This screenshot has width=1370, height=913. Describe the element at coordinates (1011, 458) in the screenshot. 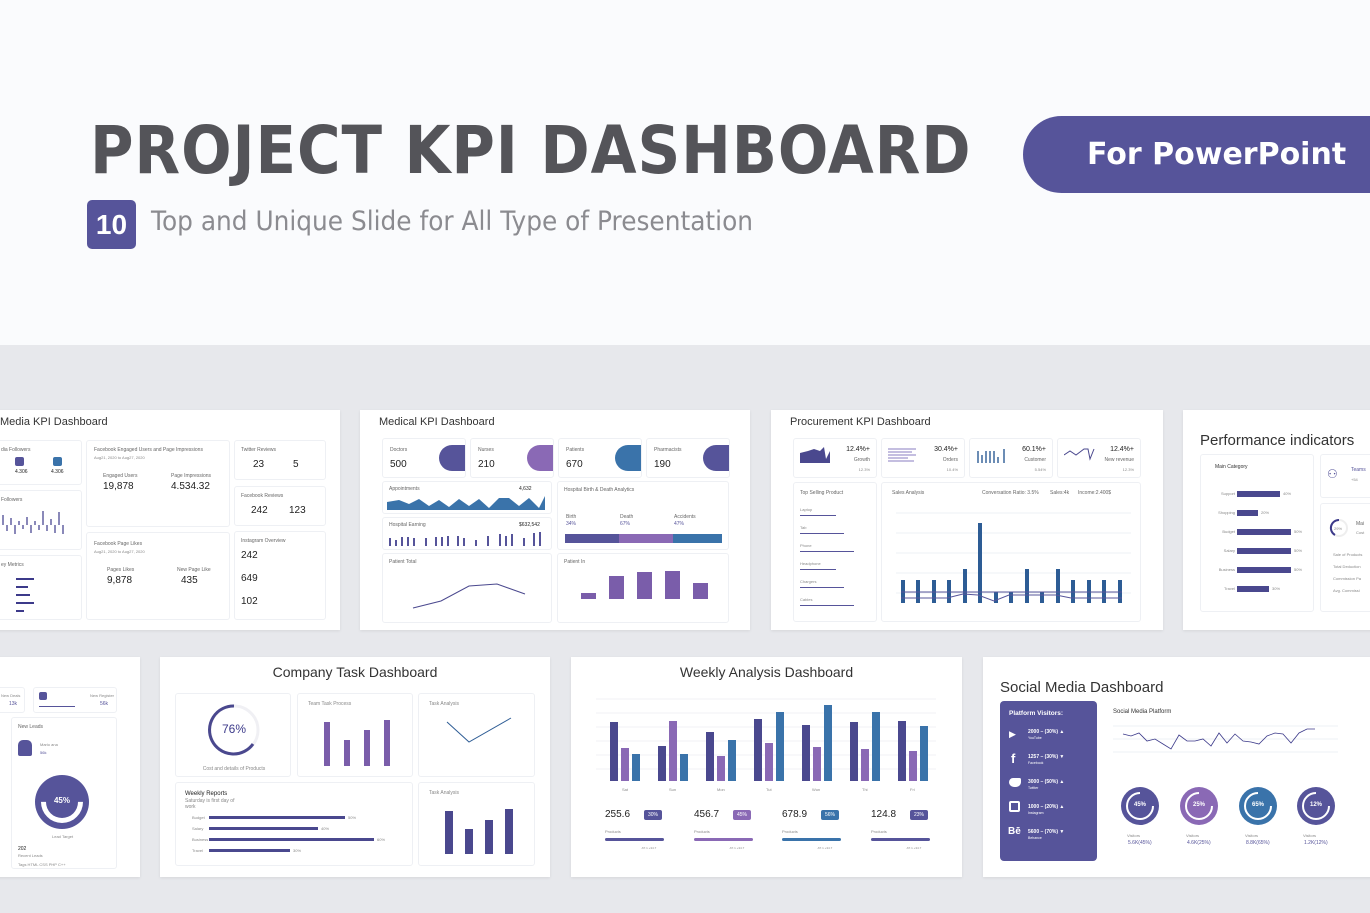

I see `customer-kpi: 60.1%+ Customer 5.54%` at that location.